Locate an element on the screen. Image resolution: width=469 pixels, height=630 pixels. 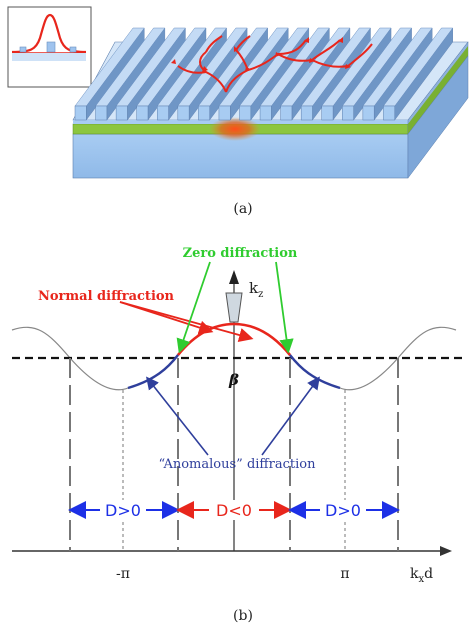
normal-diffraction-label: Normal diffraction is located at coordinates (106, 296).